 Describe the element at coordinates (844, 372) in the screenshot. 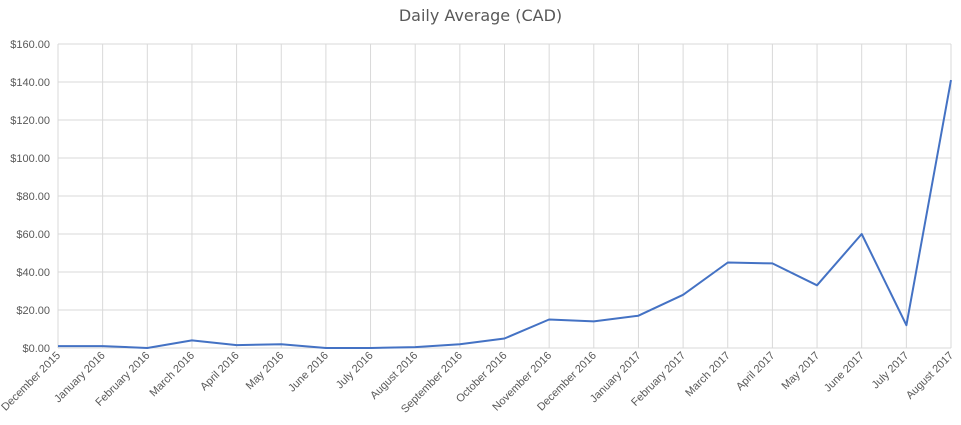

I see `x-tick-label: June 2017` at that location.